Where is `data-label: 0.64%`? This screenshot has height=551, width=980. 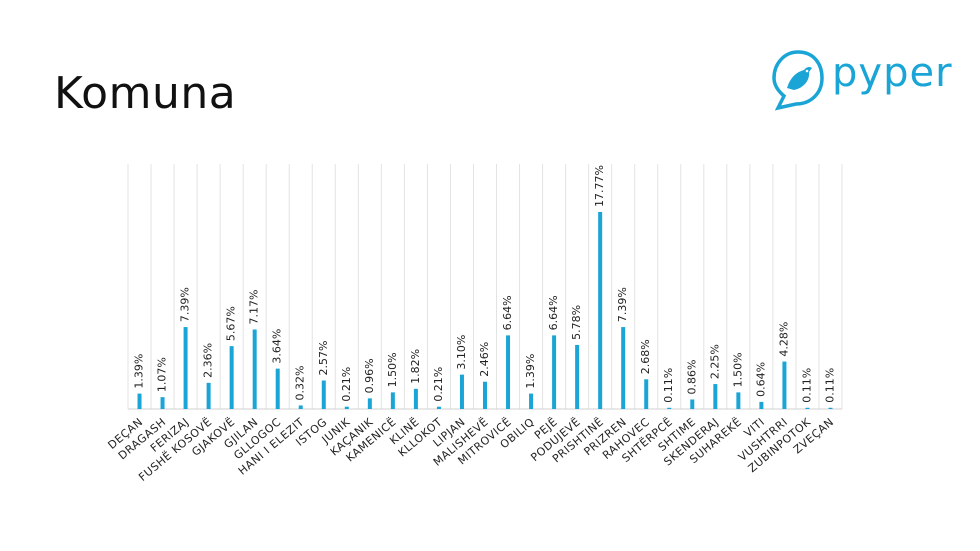
data-label: 0.64% is located at coordinates (760, 379).